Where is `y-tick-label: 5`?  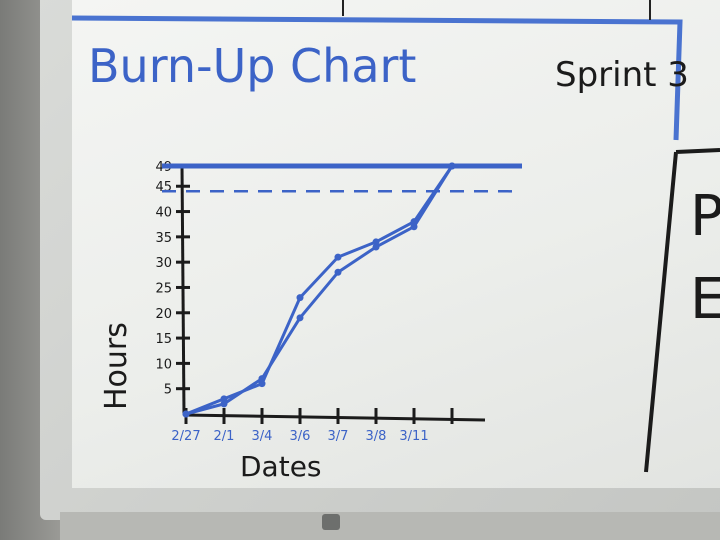
y-tick-label: 5 is located at coordinates (168, 390).